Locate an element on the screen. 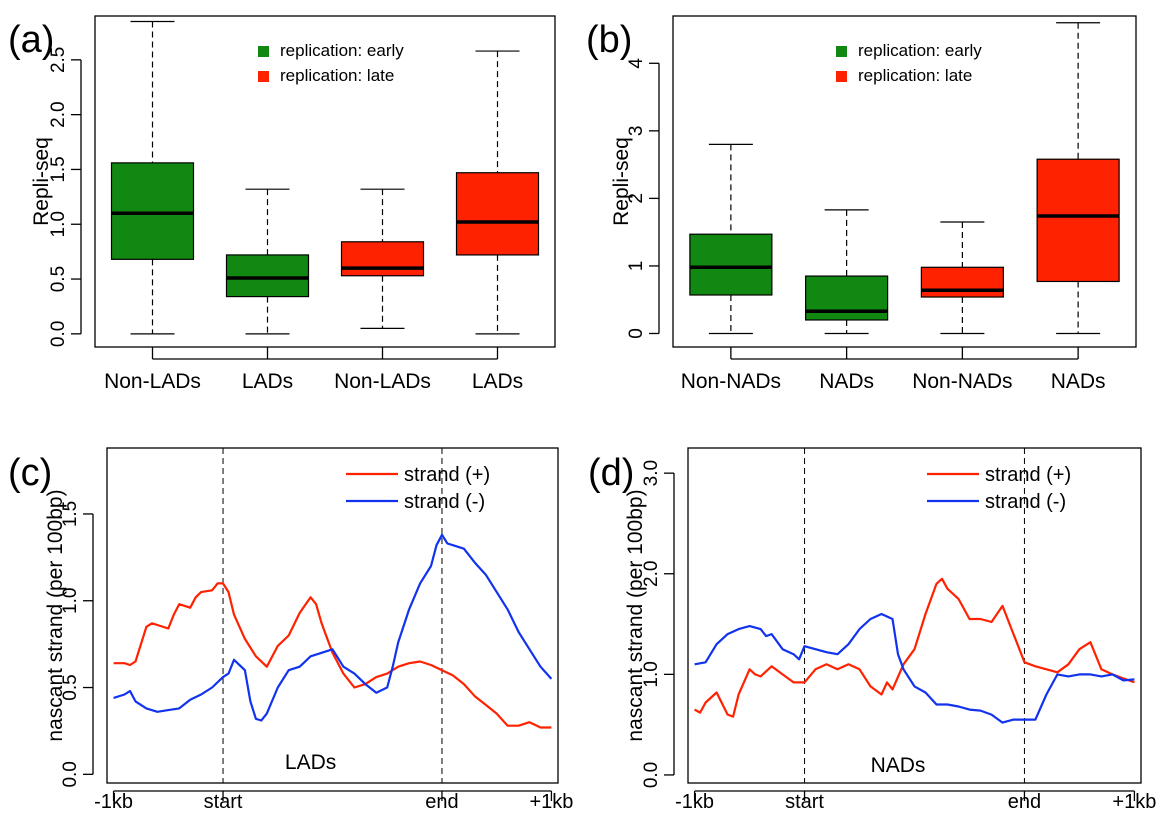 Image resolution: width=1159 pixels, height=821 pixels. y-axis: 0.0 0.5 1.0 1.5 is located at coordinates (77, 644).